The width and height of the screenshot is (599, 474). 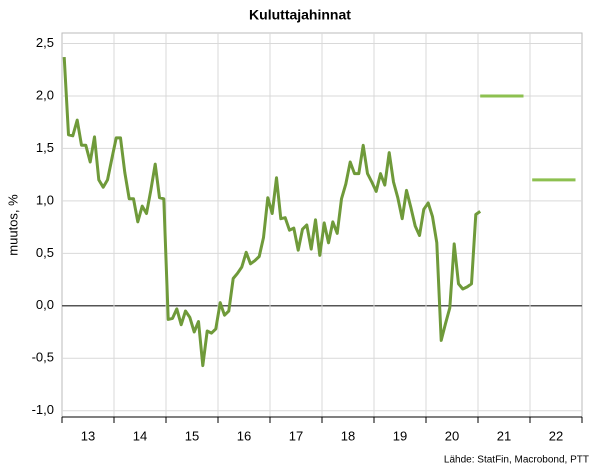 What do you see at coordinates (300, 15) in the screenshot?
I see `chart-title: Kuluttajahinnat` at bounding box center [300, 15].